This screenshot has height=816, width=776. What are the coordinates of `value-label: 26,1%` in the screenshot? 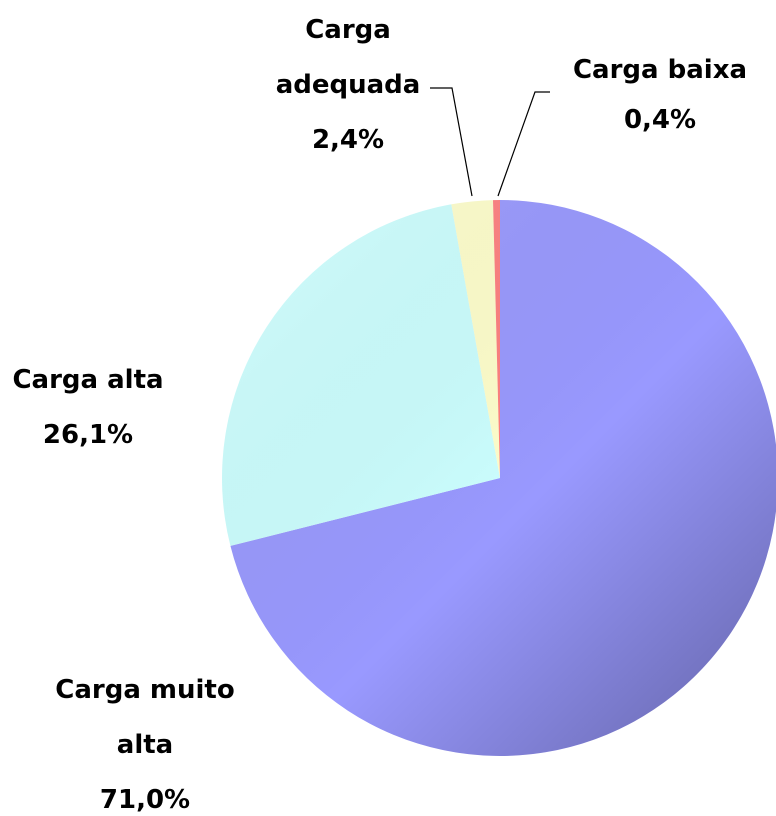 It's located at (88, 435).